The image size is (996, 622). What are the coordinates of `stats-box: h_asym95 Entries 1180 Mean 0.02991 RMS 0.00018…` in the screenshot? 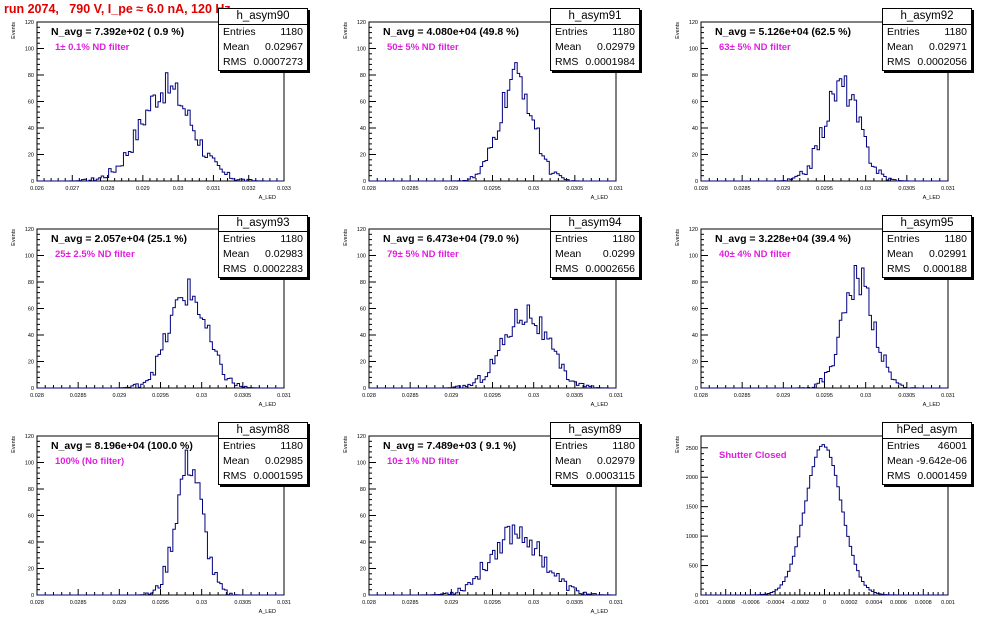 It's located at (927, 246).